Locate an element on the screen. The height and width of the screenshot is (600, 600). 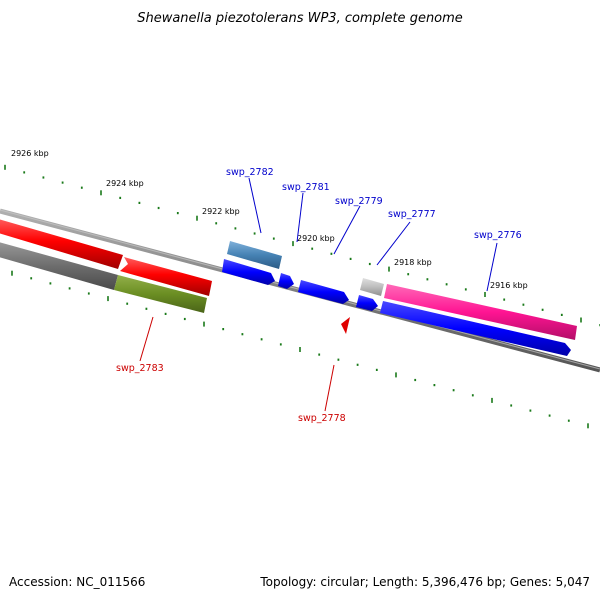
gene-label-swp_2778: swp_2778 is located at coordinates (322, 418).